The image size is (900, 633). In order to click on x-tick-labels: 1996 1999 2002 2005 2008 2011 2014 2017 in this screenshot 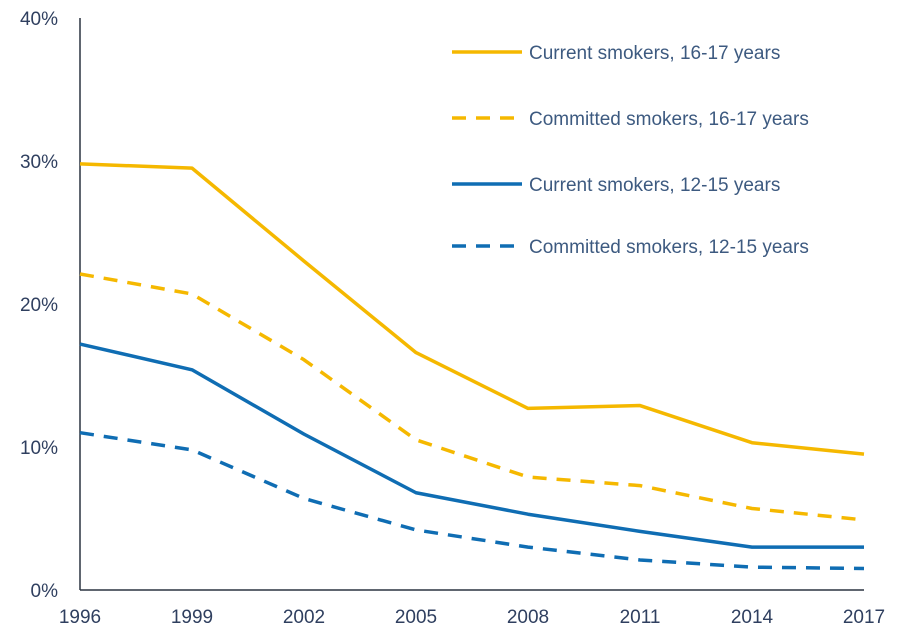, I will do `click(472, 617)`.